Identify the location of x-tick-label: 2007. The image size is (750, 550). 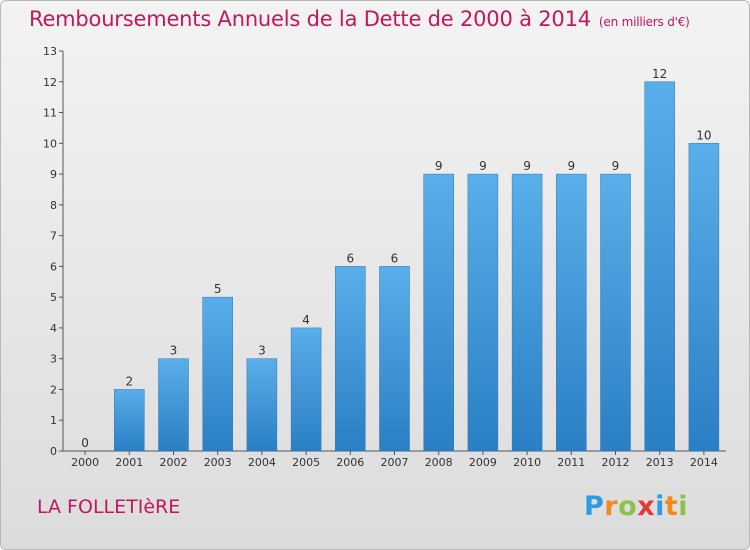
(395, 462).